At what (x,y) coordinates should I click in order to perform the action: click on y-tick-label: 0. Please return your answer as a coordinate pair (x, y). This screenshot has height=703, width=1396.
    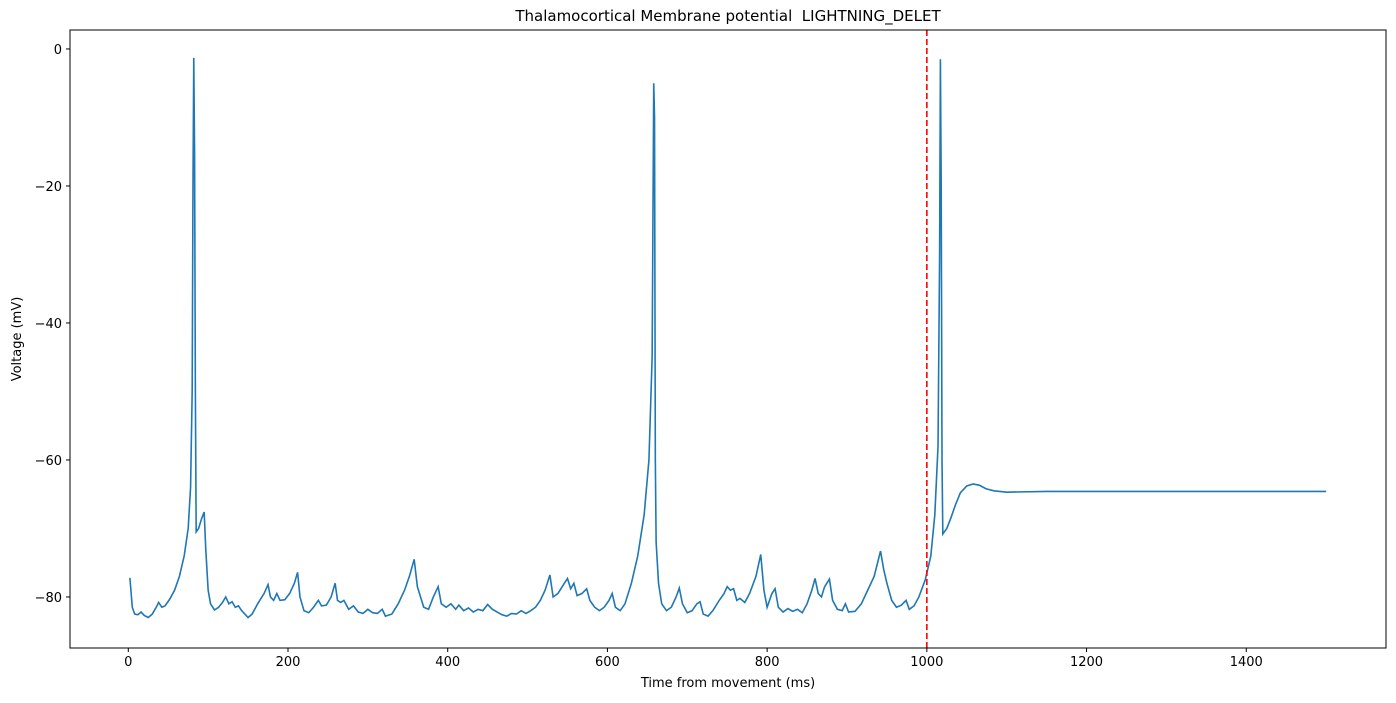
    Looking at the image, I should click on (58, 50).